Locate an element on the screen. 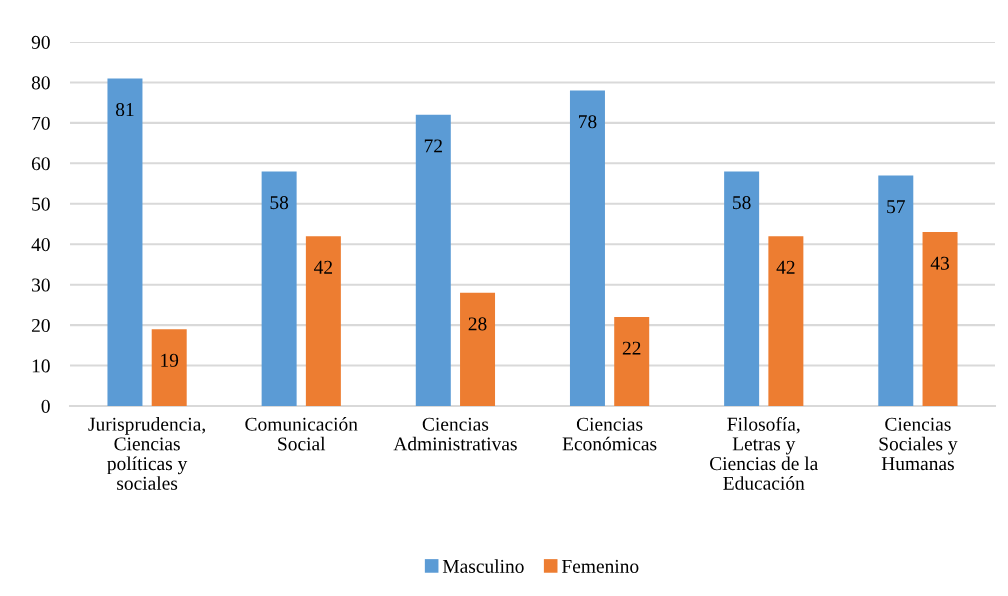  y-tick-label: 40 is located at coordinates (40, 245).